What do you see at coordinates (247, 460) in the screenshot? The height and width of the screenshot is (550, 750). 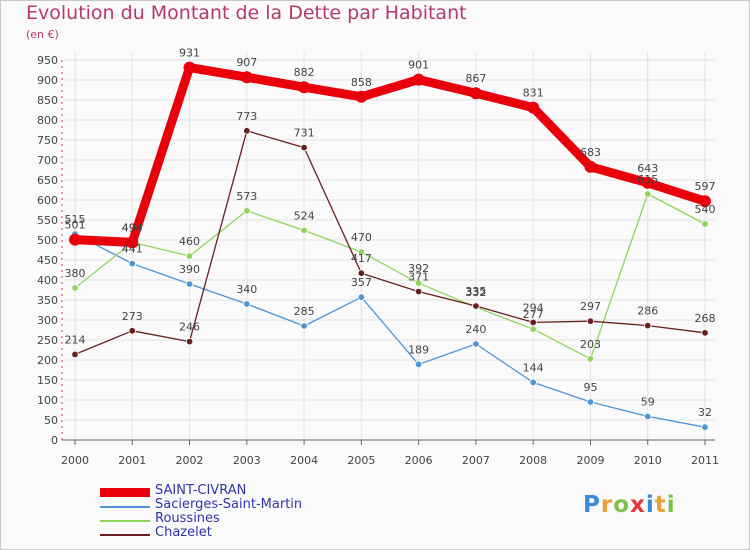 I see `x-tick-label: 2003` at bounding box center [247, 460].